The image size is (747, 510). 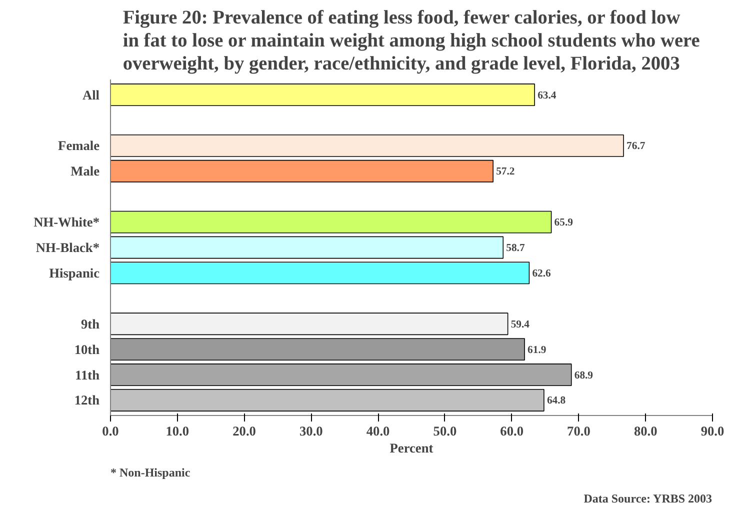 I want to click on data-label: 59.4, so click(x=520, y=324).